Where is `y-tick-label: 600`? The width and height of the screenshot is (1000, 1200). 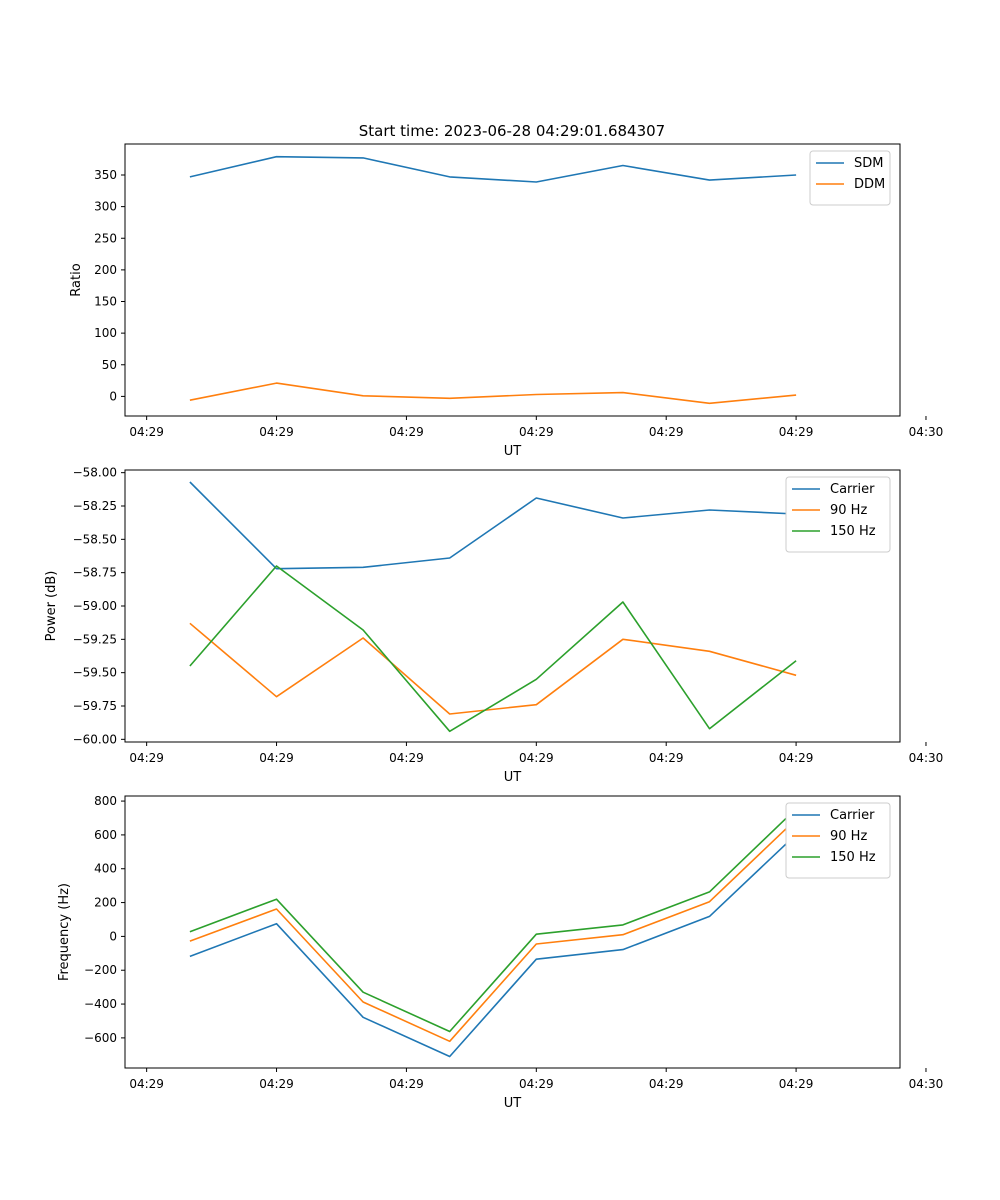 y-tick-label: 600 is located at coordinates (105, 835).